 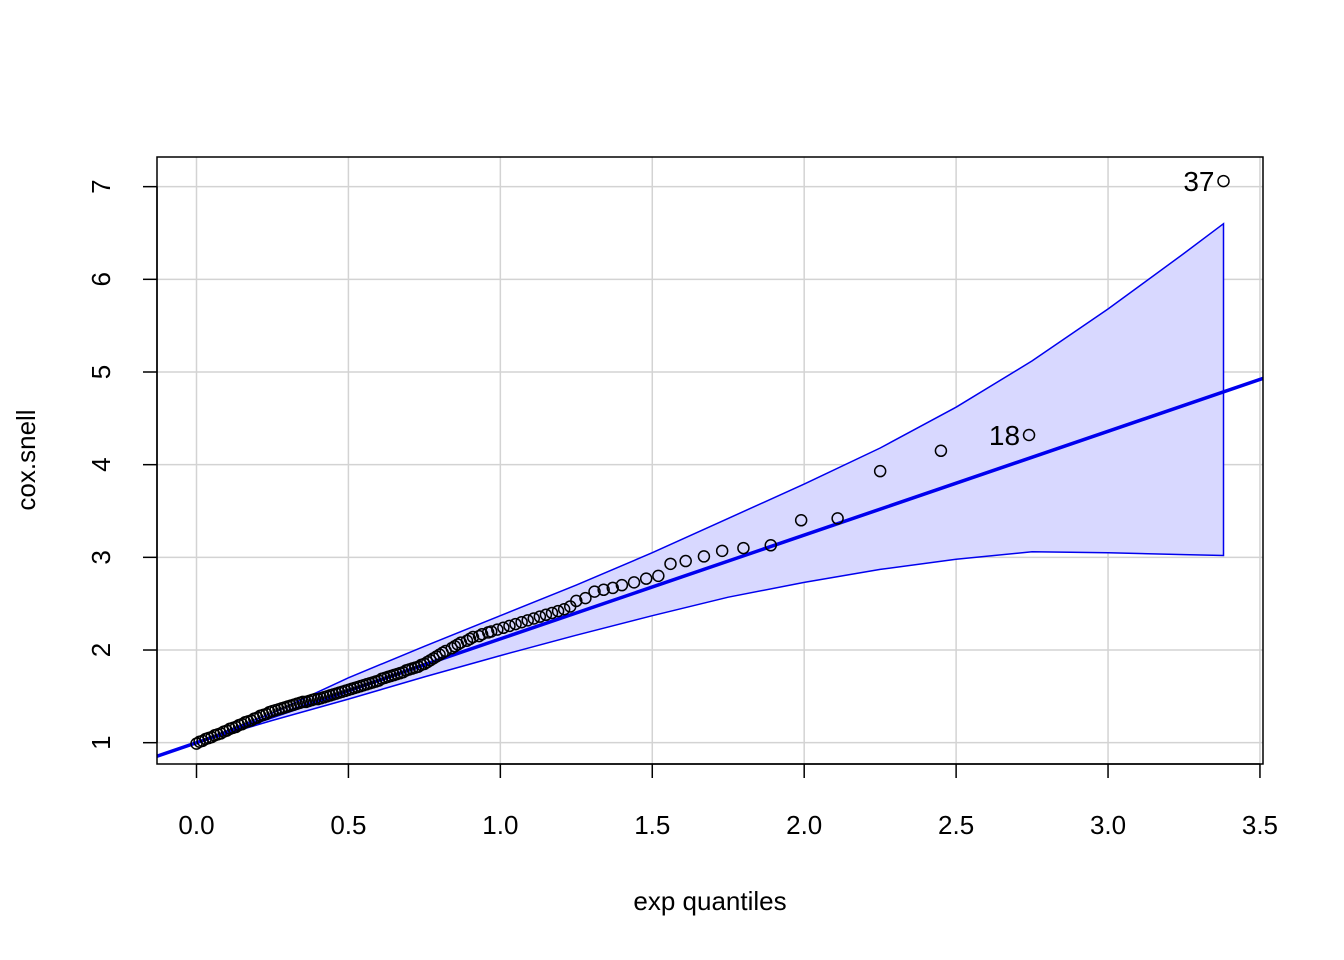 I want to click on y-axis: 1 2 3 4 5 6 7, so click(x=122, y=464).